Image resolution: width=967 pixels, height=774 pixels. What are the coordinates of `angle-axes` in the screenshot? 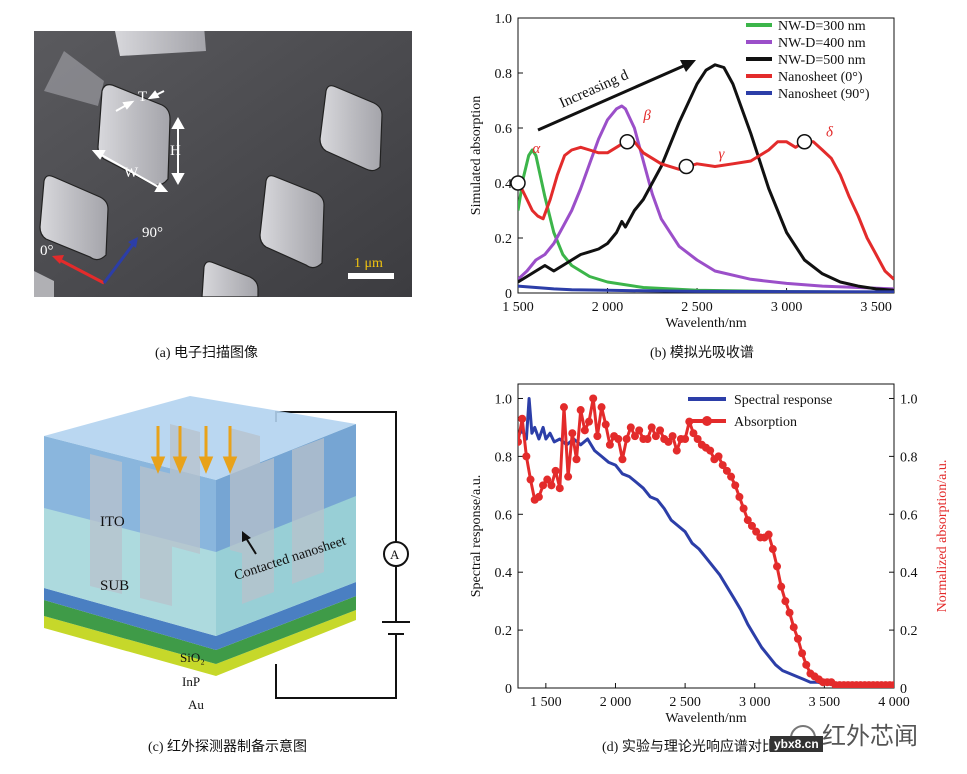 It's located at (95, 261).